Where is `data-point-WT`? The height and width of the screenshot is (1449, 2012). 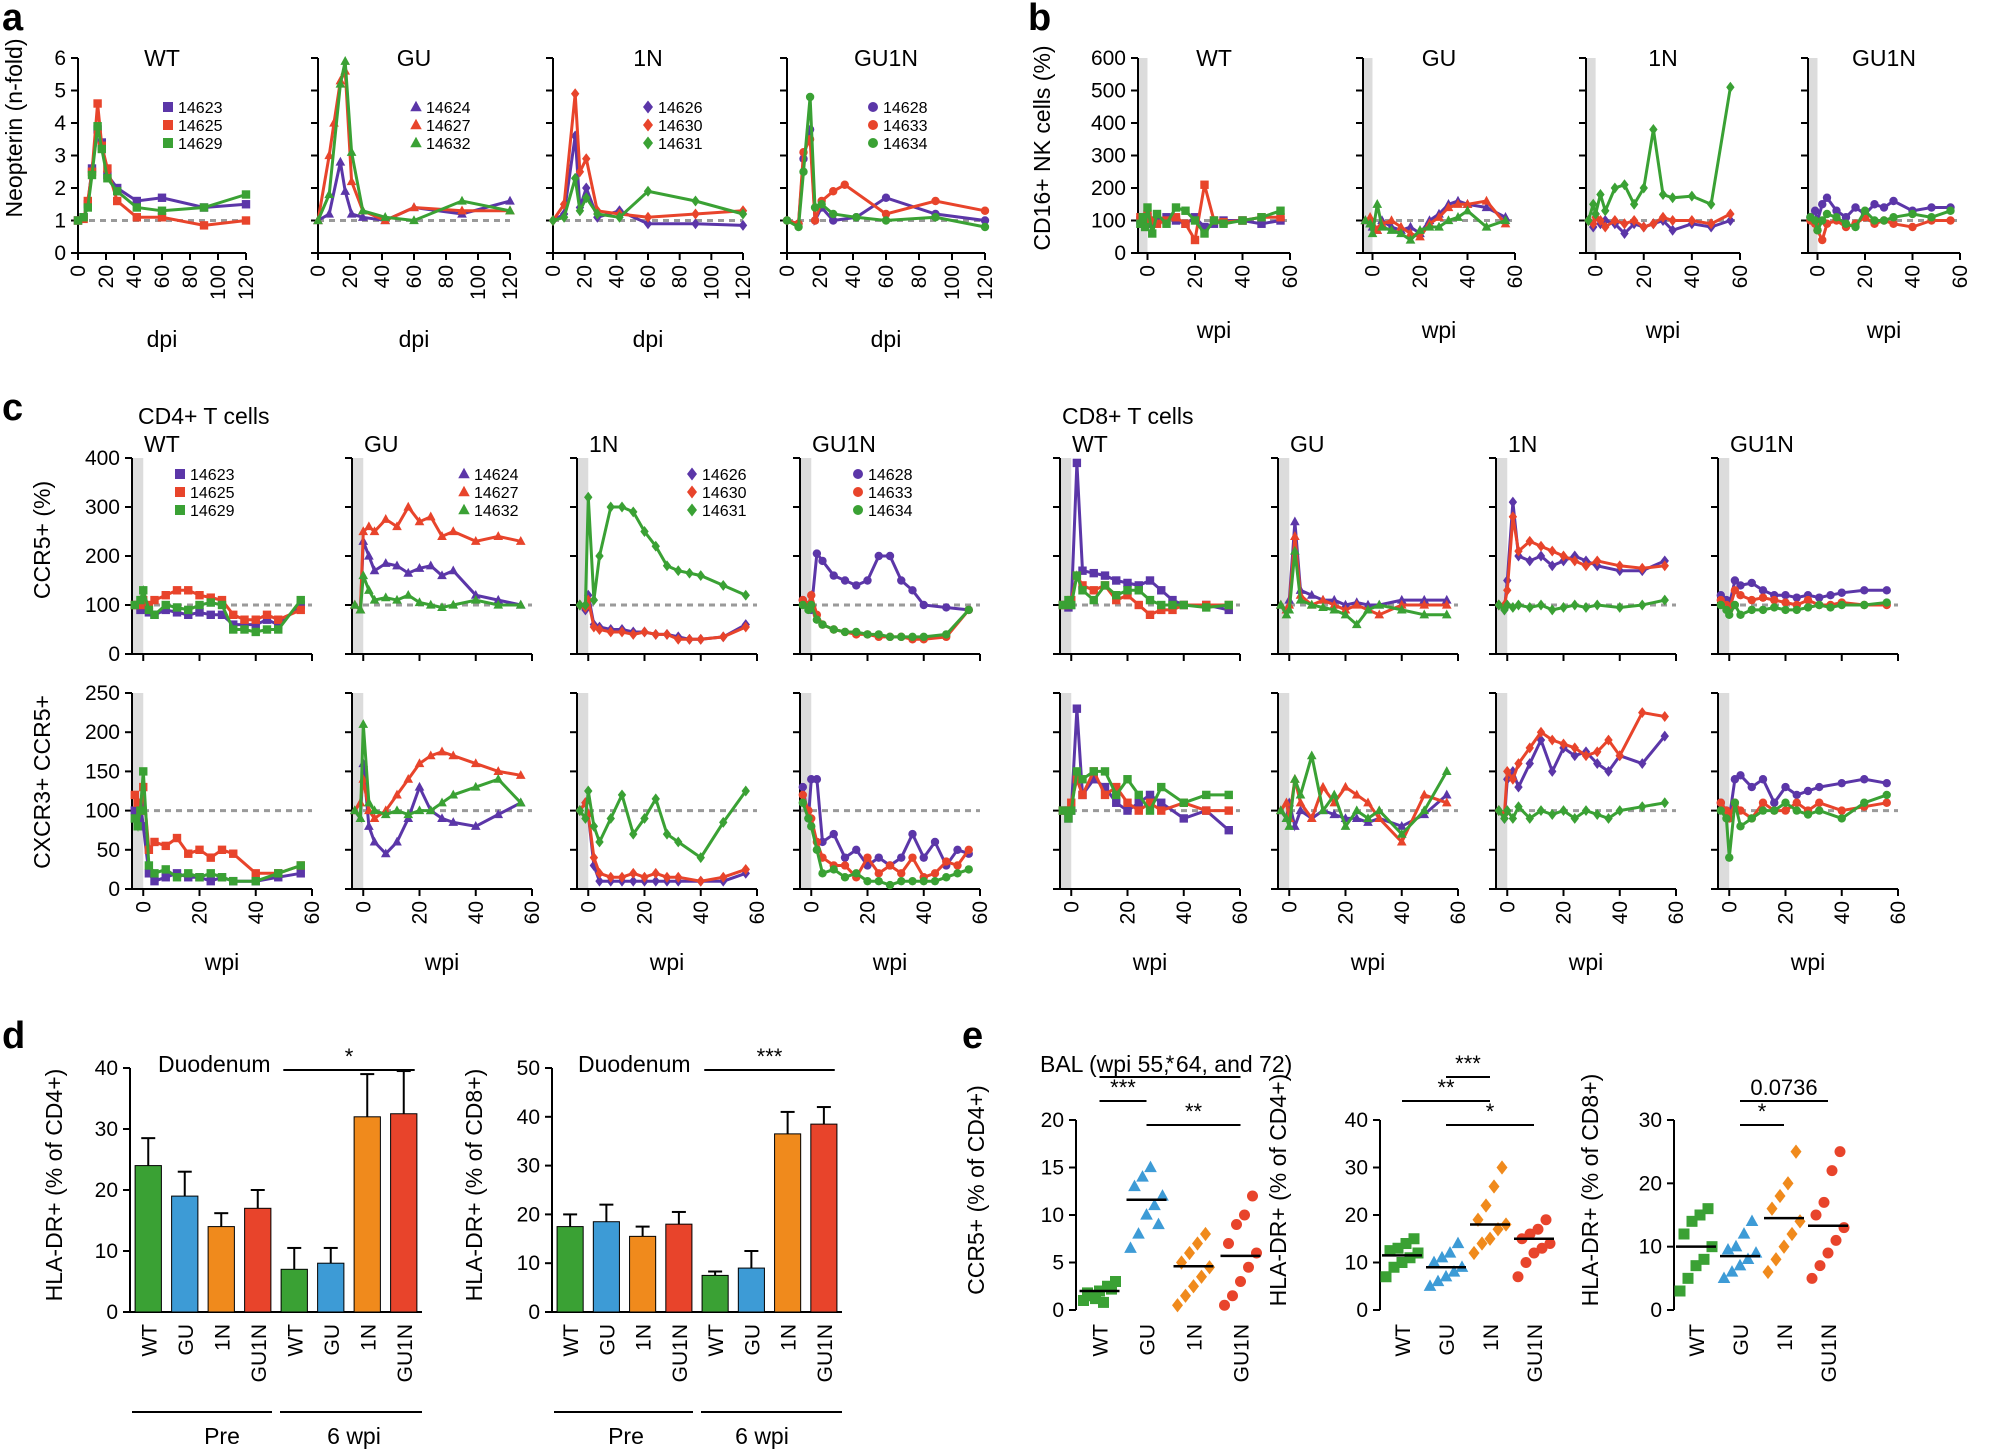
data-point-WT is located at coordinates (1688, 1278).